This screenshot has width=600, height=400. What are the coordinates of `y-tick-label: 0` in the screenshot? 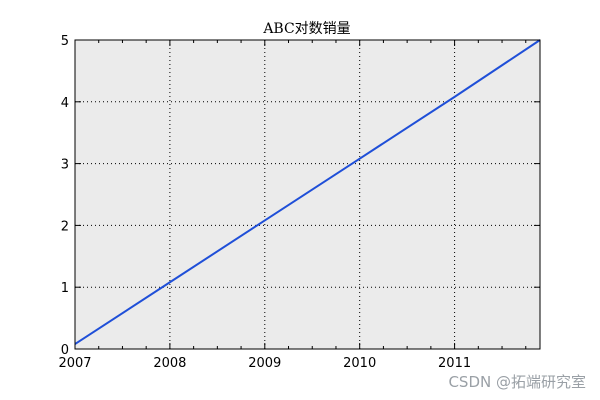 It's located at (65, 350).